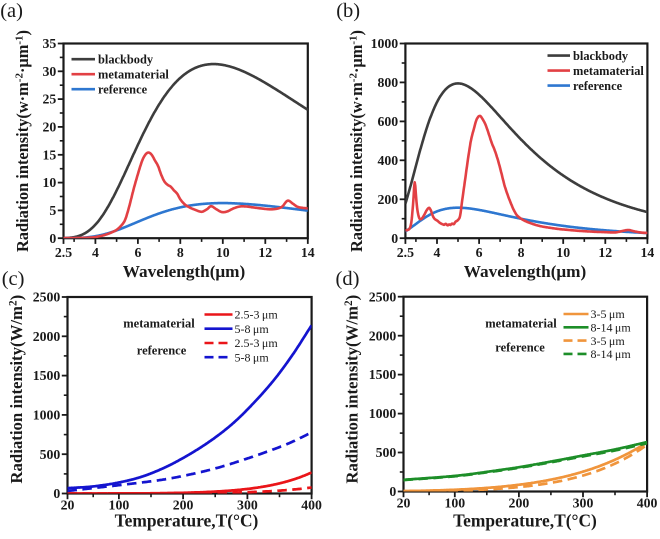 Image resolution: width=660 pixels, height=539 pixels. Describe the element at coordinates (11, 11) in the screenshot. I see `svg-text: (a)` at that location.